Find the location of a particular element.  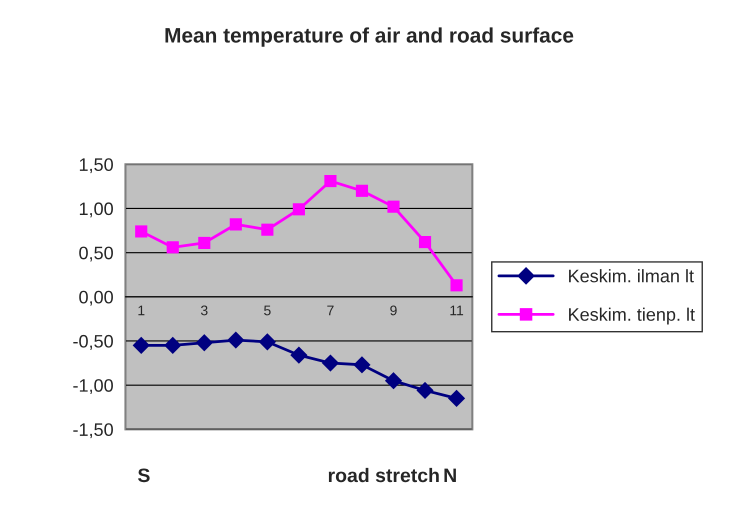

y-tick-label: -1,50 is located at coordinates (93, 430).